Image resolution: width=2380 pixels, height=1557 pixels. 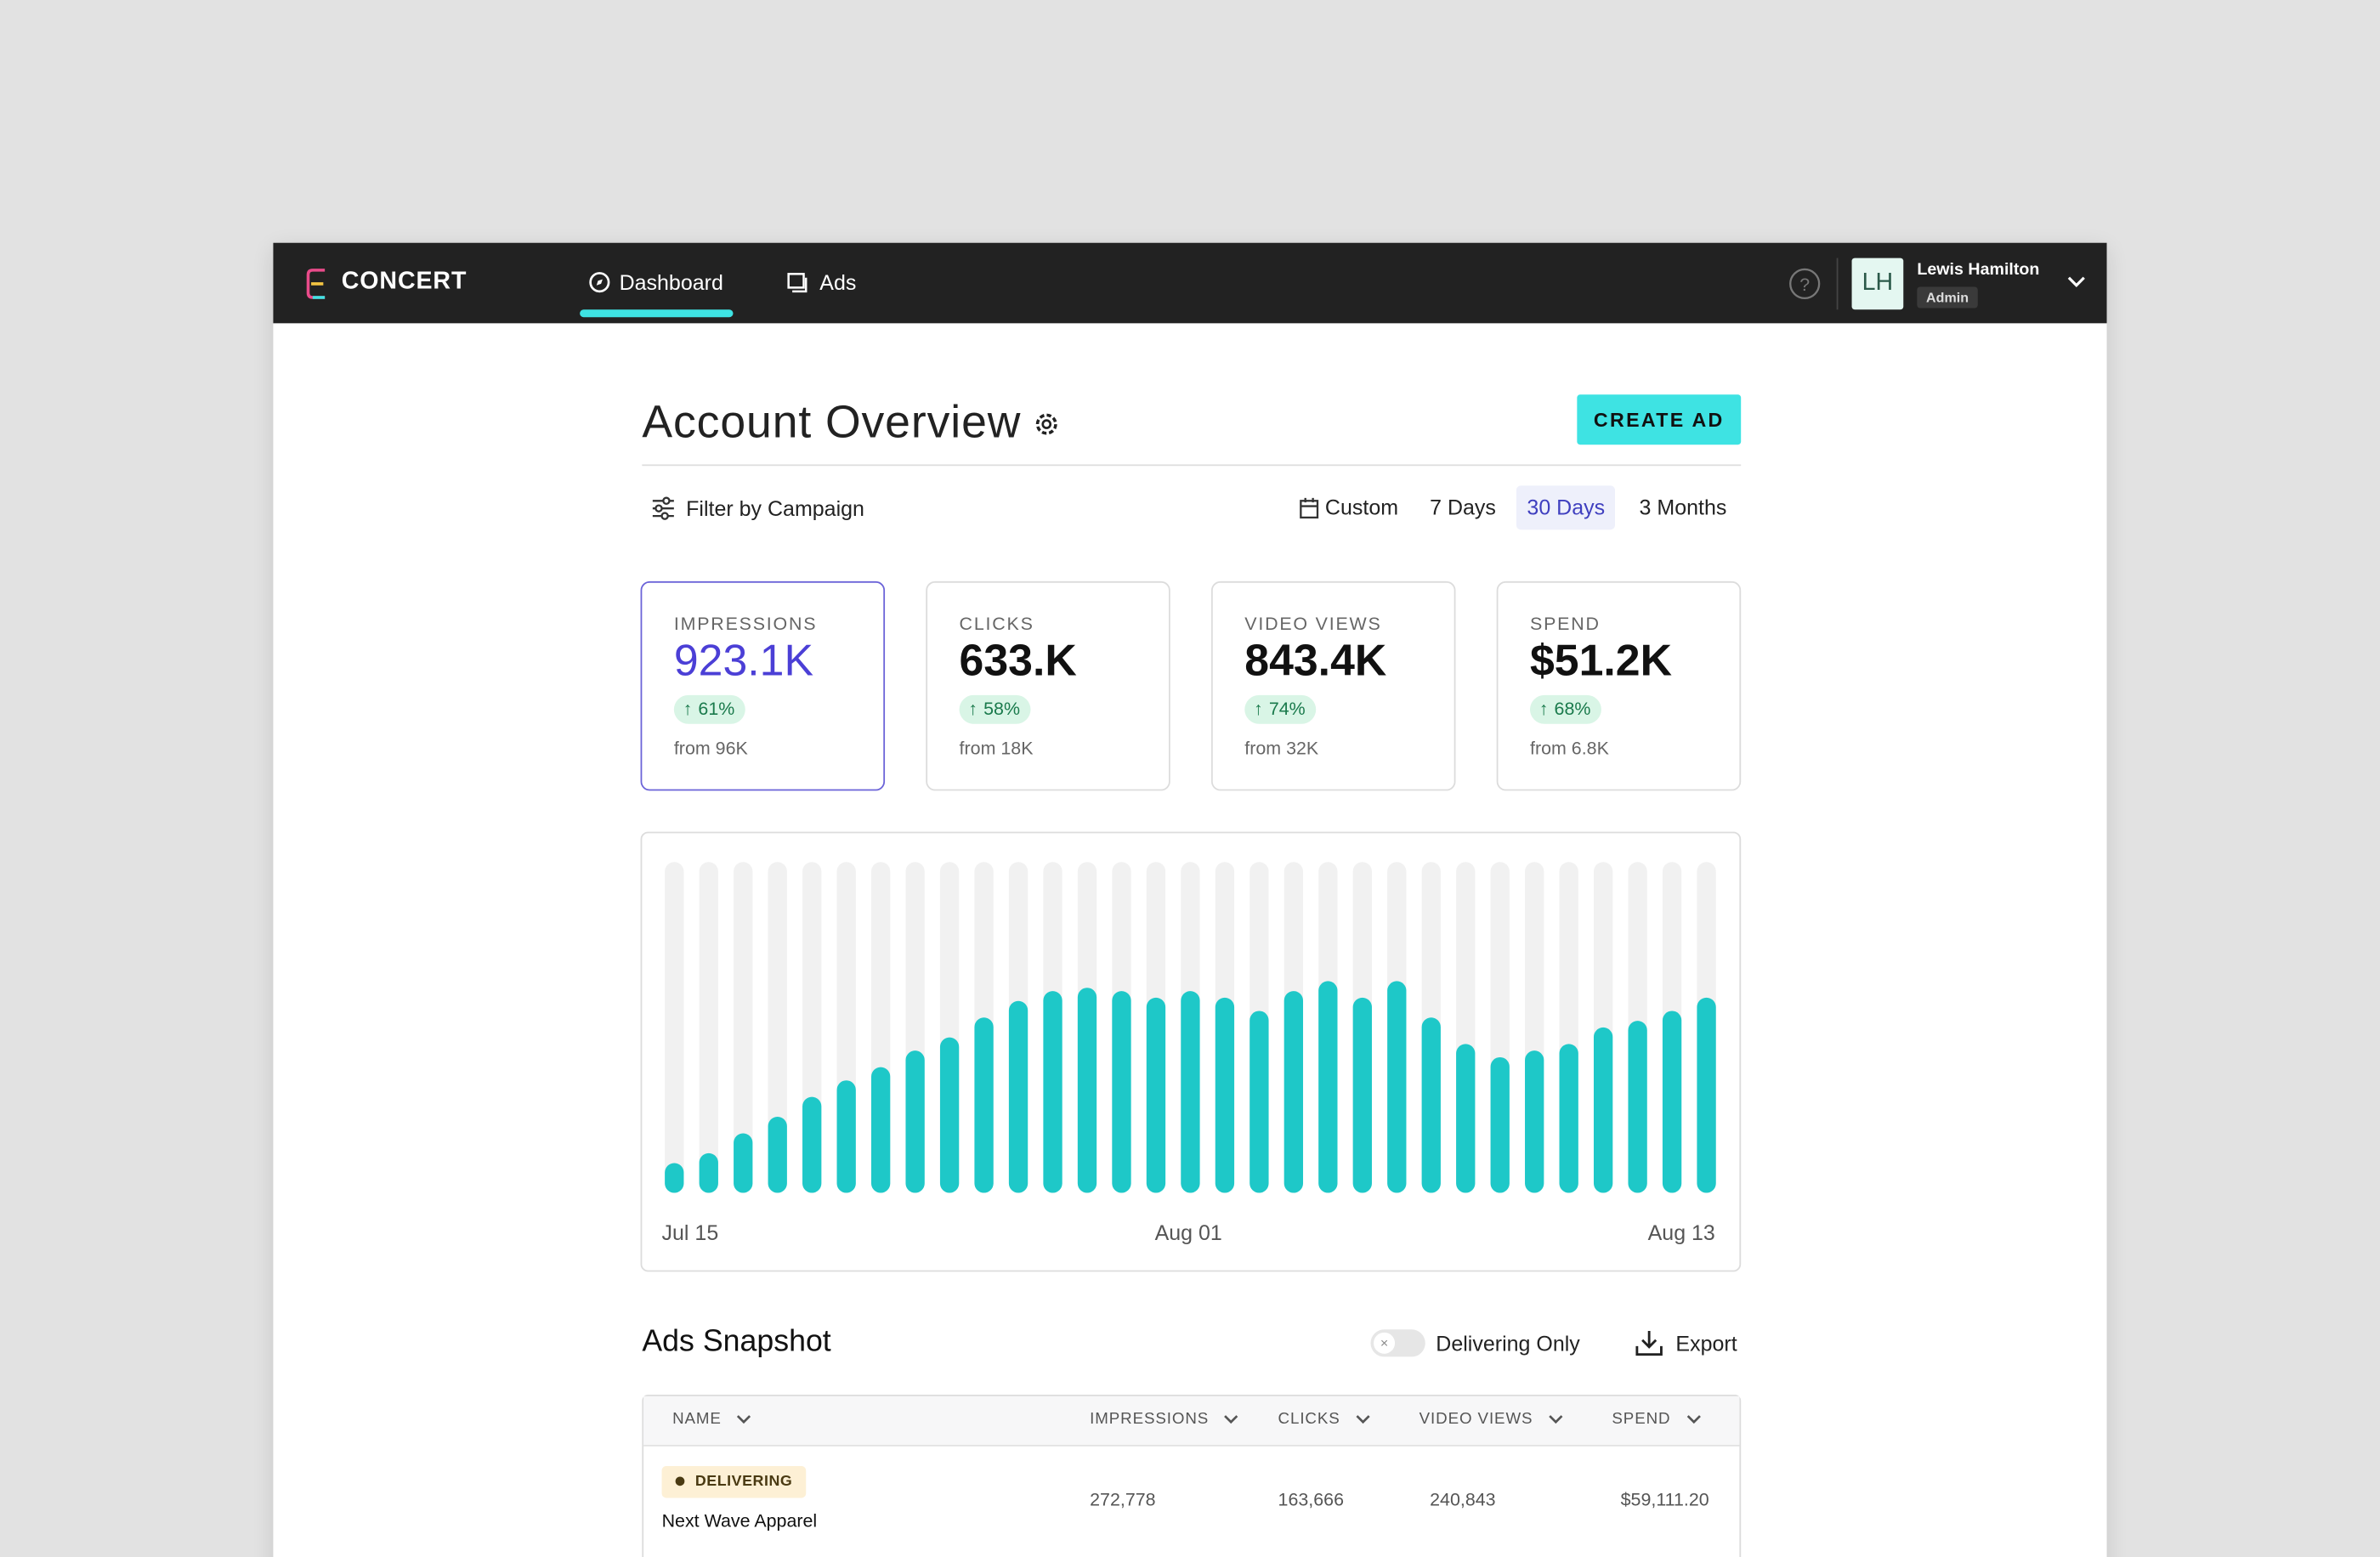 I want to click on bar-chart: Jul 15 Aug 01 Aug 13, so click(x=1189, y=1053).